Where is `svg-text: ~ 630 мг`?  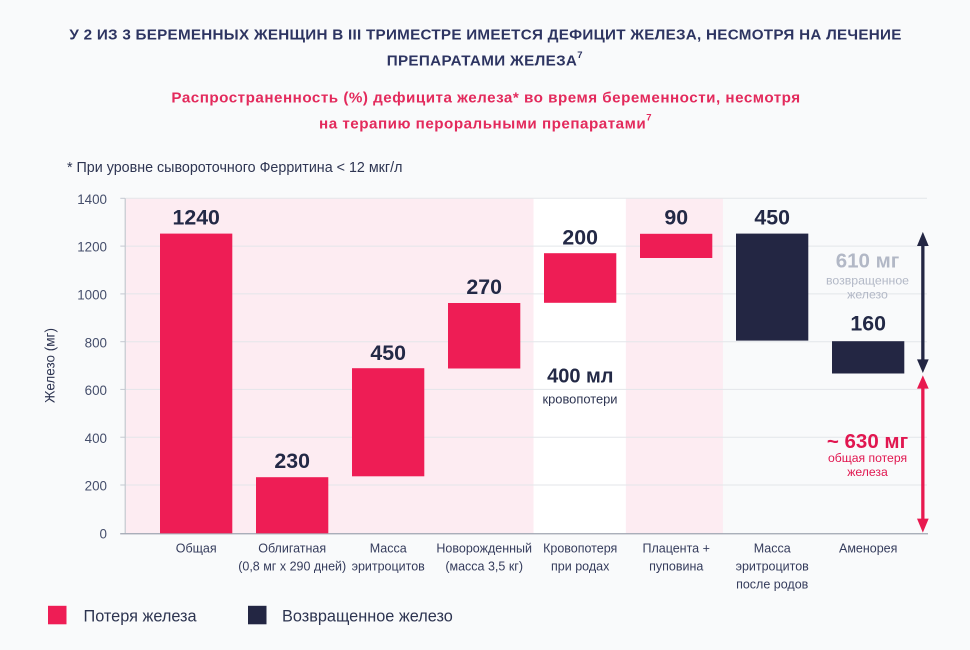
svg-text: ~ 630 мг is located at coordinates (867, 441).